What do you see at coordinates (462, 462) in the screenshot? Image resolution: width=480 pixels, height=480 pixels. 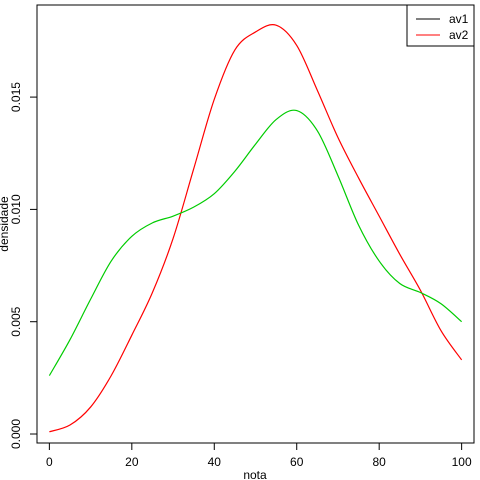 I see `x-tick-label: 100` at bounding box center [462, 462].